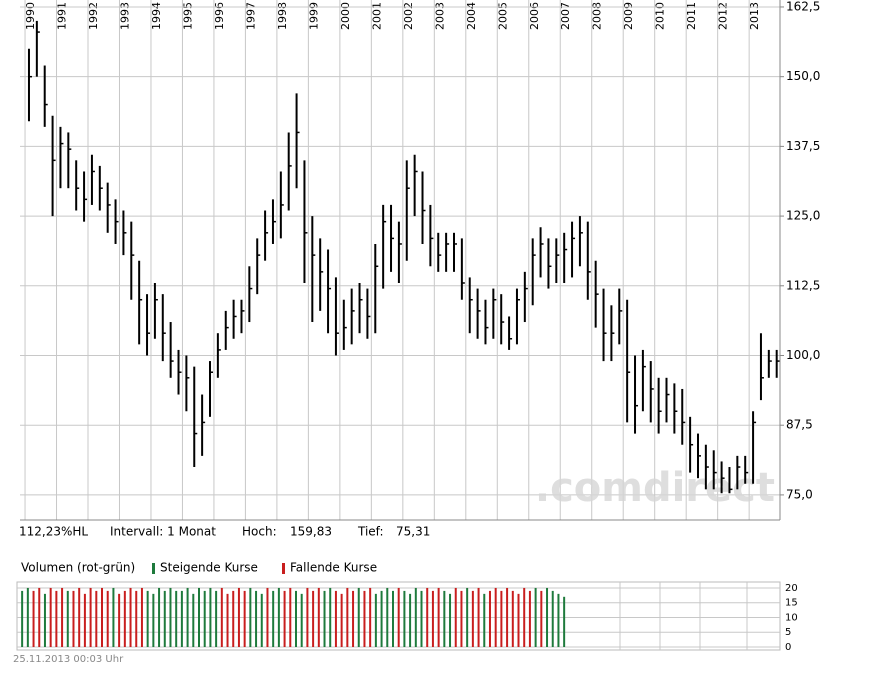 The height and width of the screenshot is (673, 895). What do you see at coordinates (723, 16) in the screenshot?
I see `x-tick-label: 2012` at bounding box center [723, 16].